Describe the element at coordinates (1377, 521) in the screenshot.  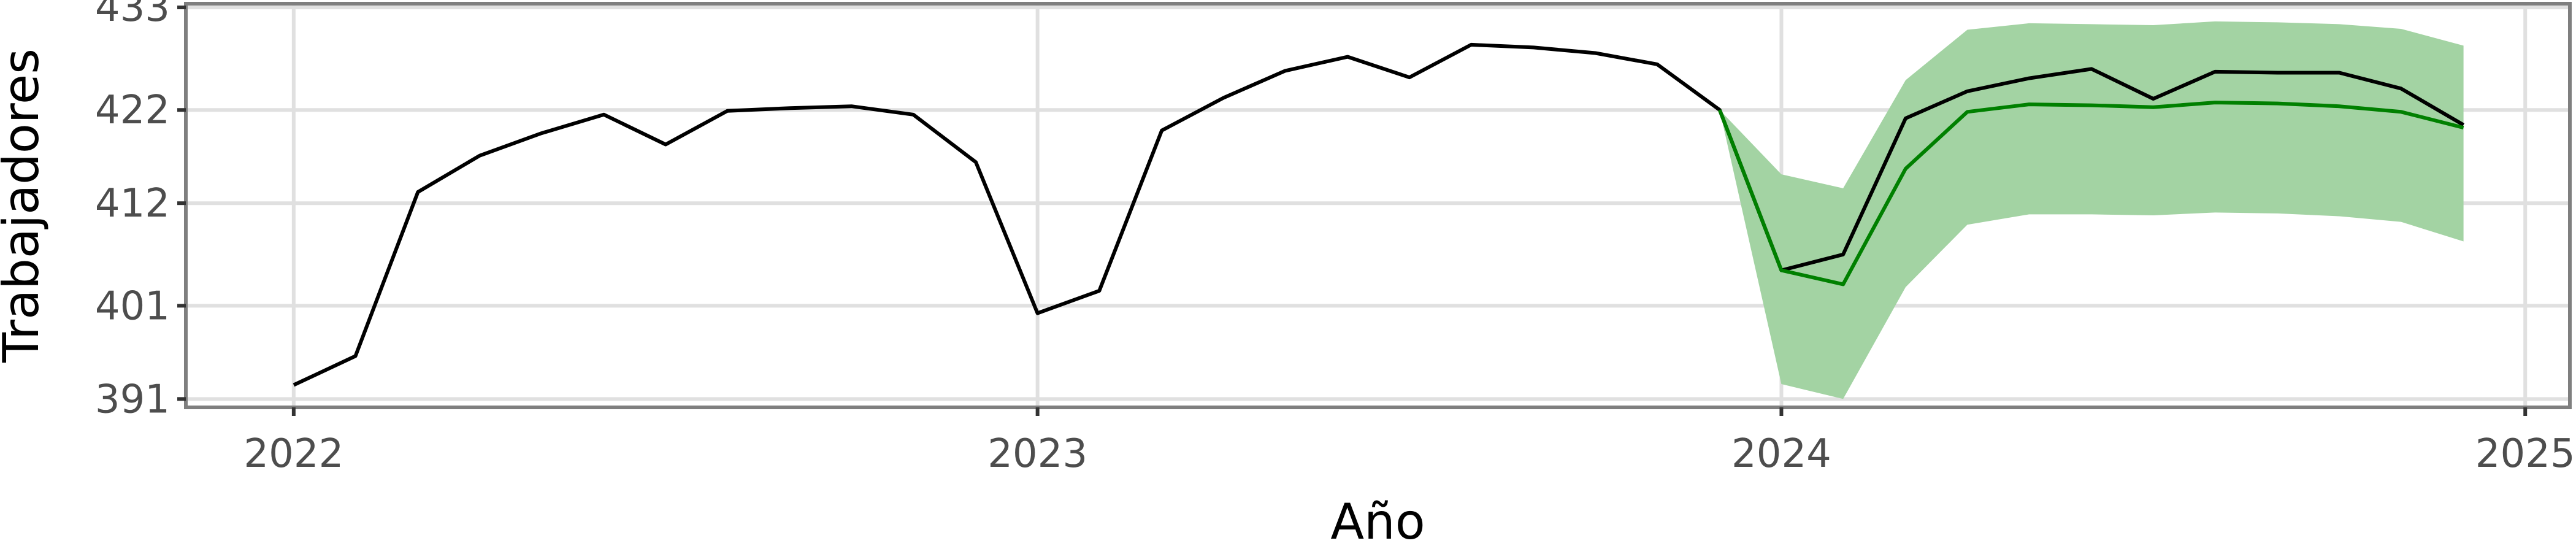
I see `x-axis-title: Año` at that location.